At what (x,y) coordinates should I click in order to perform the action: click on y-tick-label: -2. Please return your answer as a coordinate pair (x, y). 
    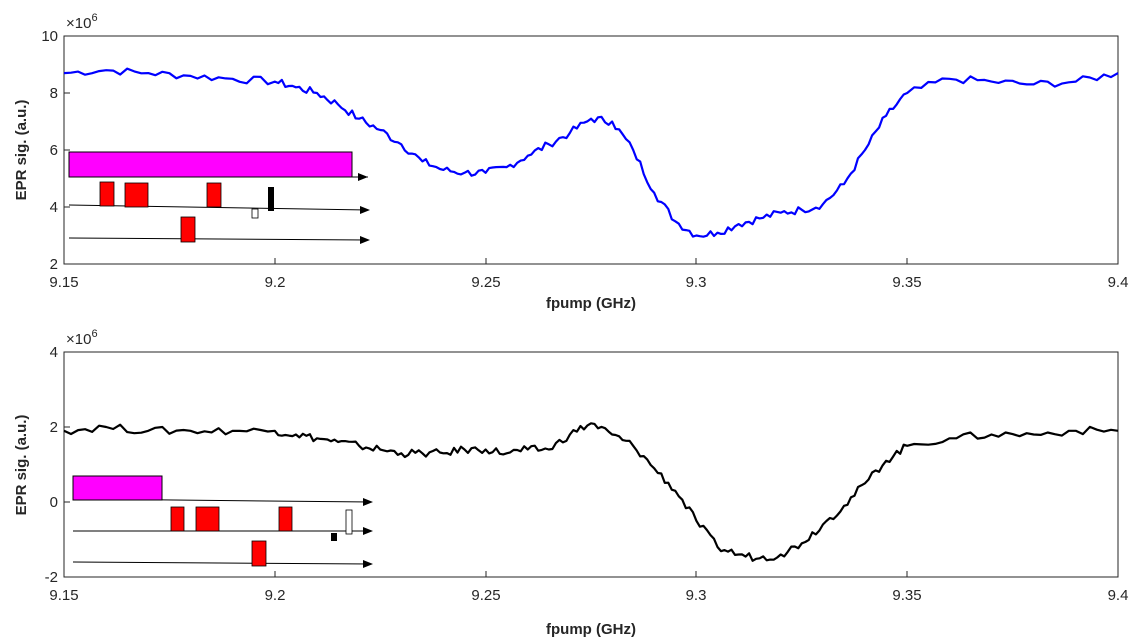
    Looking at the image, I should click on (51, 577).